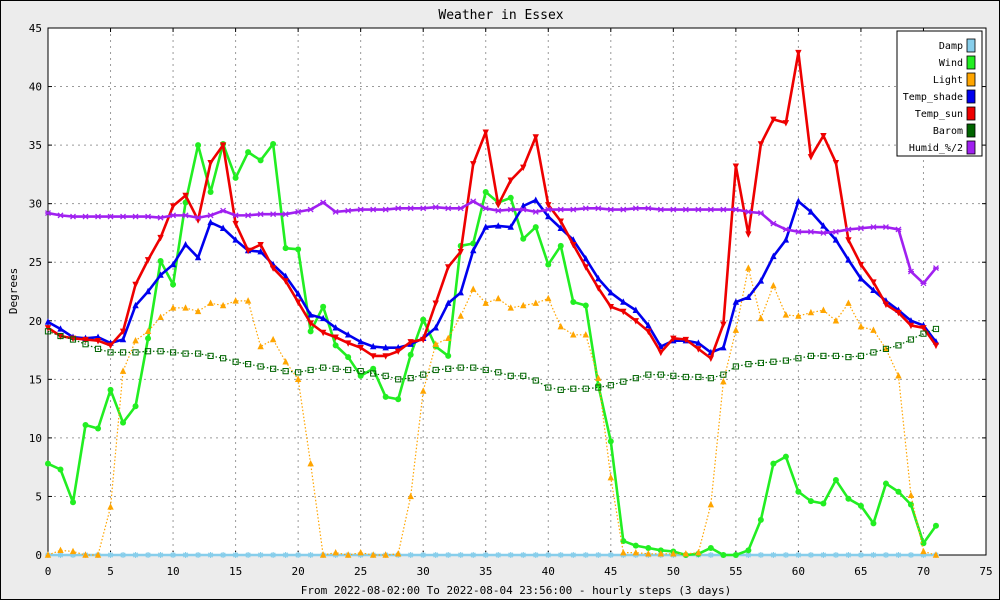 The image size is (1000, 601). What do you see at coordinates (936, 148) in the screenshot?
I see `legend-label: Humid_%/2` at bounding box center [936, 148].